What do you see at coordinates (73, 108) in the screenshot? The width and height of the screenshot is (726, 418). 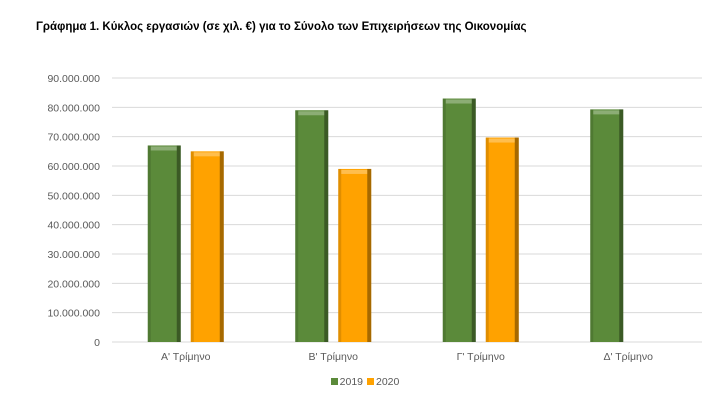 I see `y-tick-label: 80.000.000` at bounding box center [73, 108].